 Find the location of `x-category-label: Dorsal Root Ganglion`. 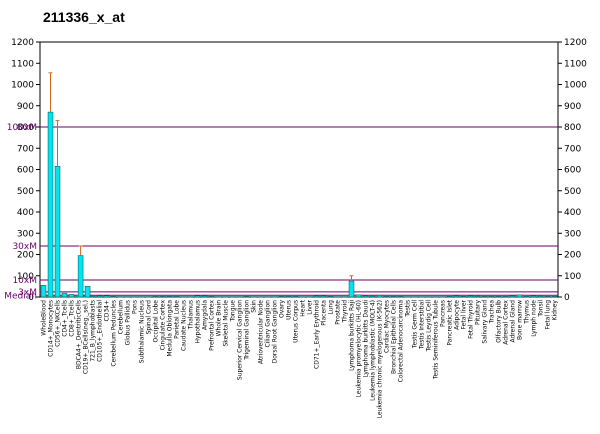

x-category-label: Dorsal Root Ganglion is located at coordinates (275, 332).